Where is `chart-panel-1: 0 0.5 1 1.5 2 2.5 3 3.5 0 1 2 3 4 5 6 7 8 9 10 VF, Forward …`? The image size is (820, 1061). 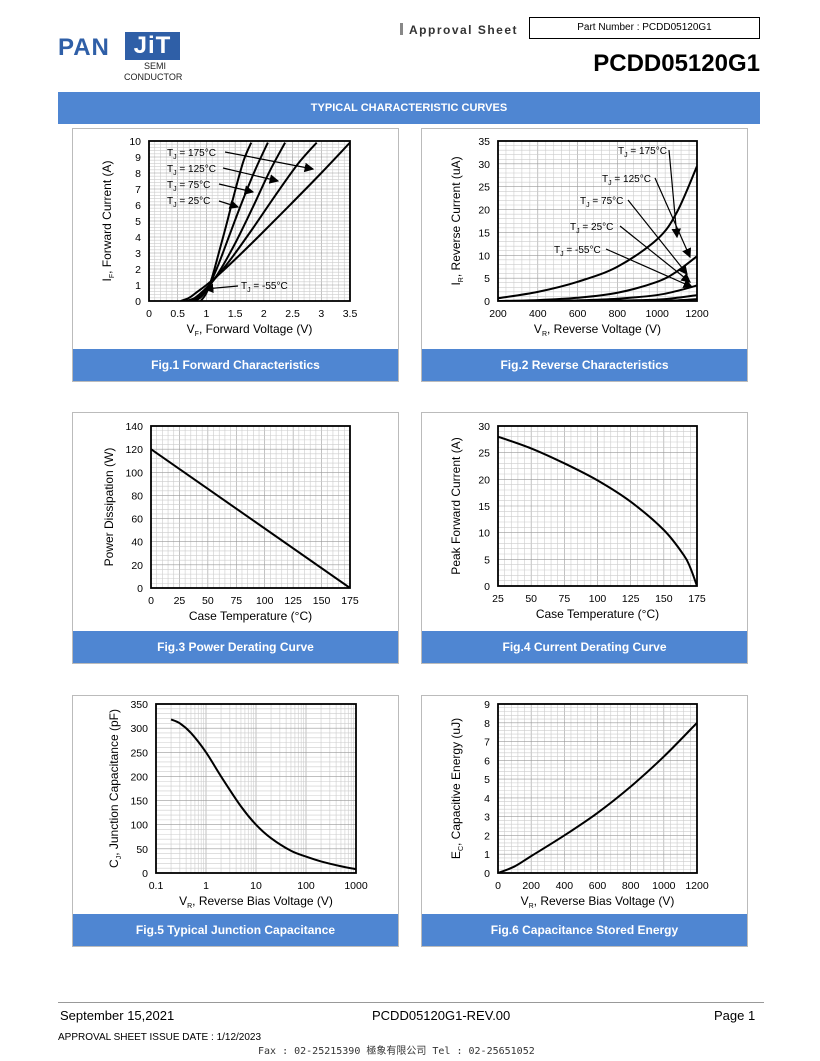
chart-panel-1: 0 0.5 1 1.5 2 2.5 3 3.5 0 1 2 3 4 5 6 7 8 9 10 VF, Forward … is located at coordinates (235, 255).